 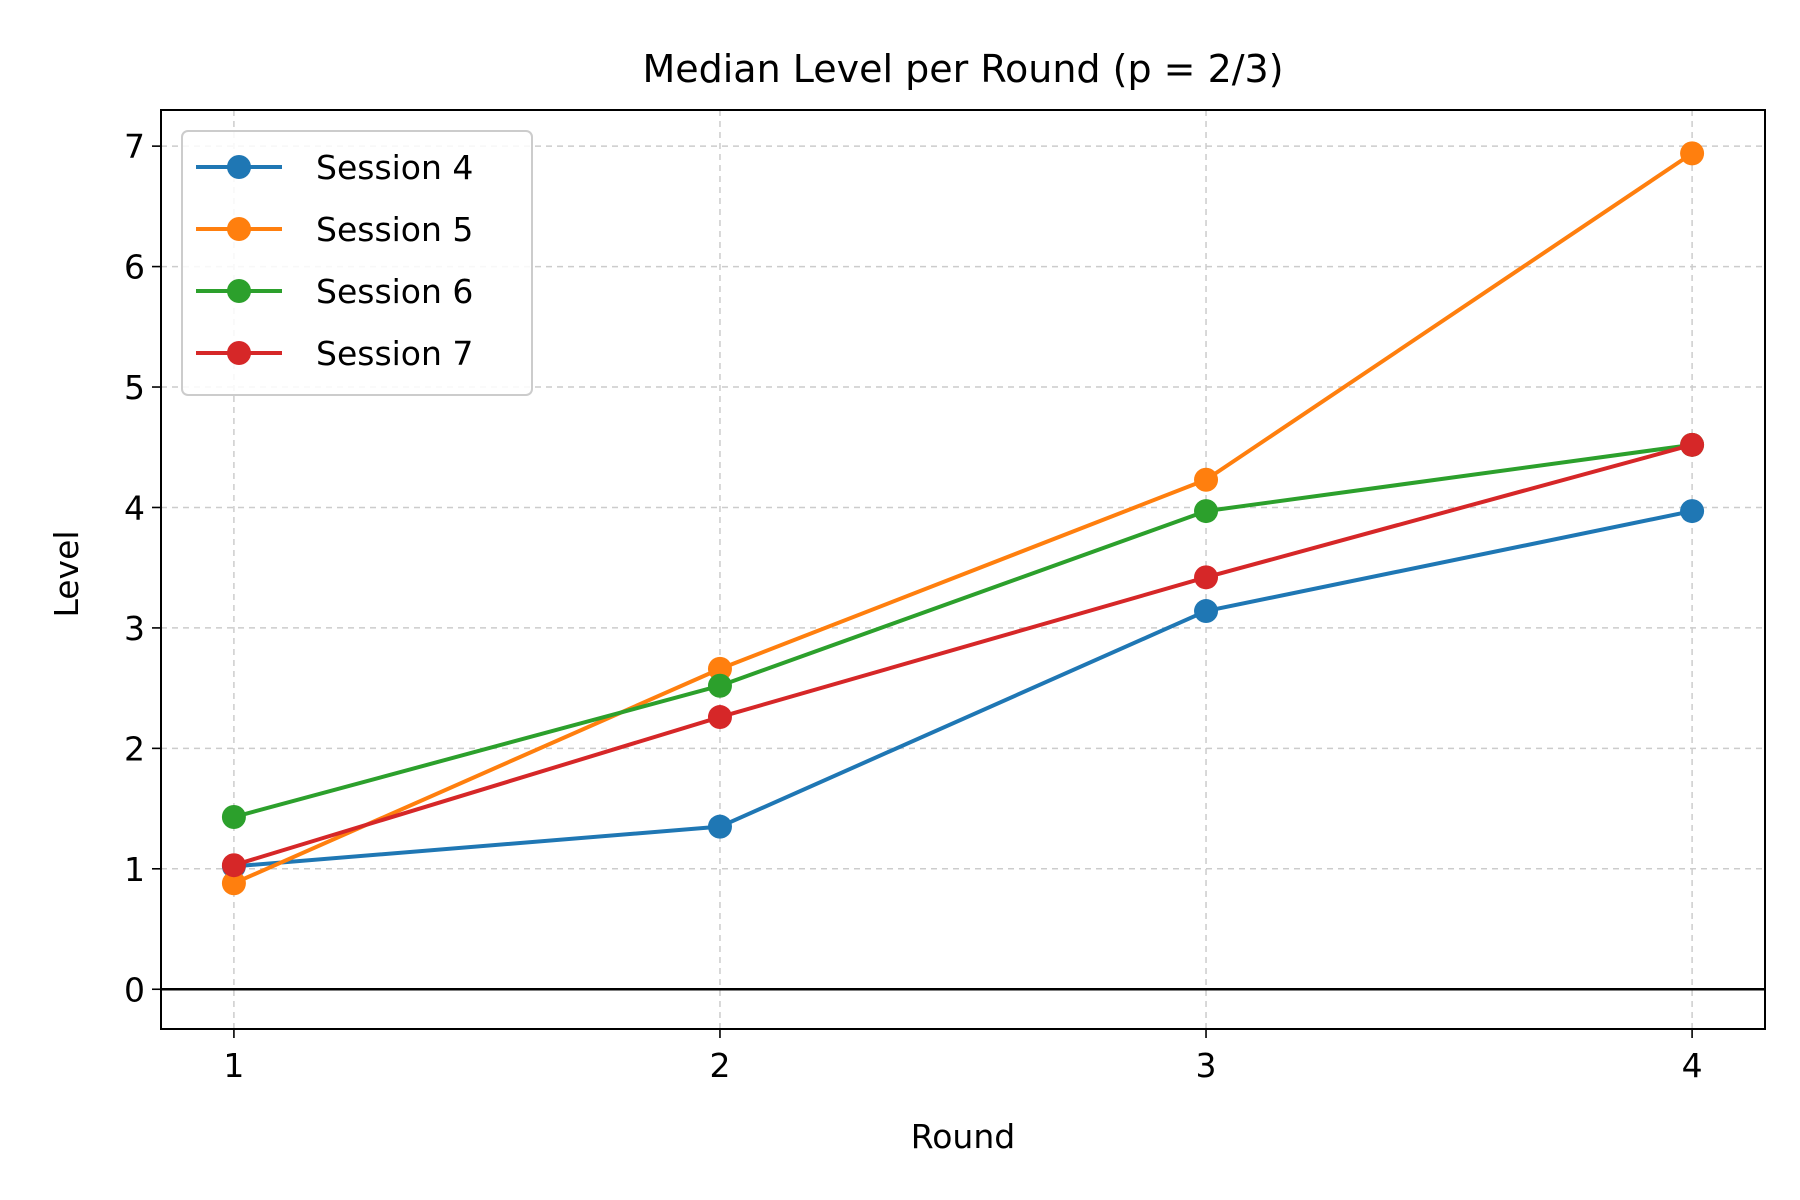 What do you see at coordinates (142, 568) in the screenshot?
I see `y-axis-ticks: 0 1 2 3 4 5 6 7` at bounding box center [142, 568].